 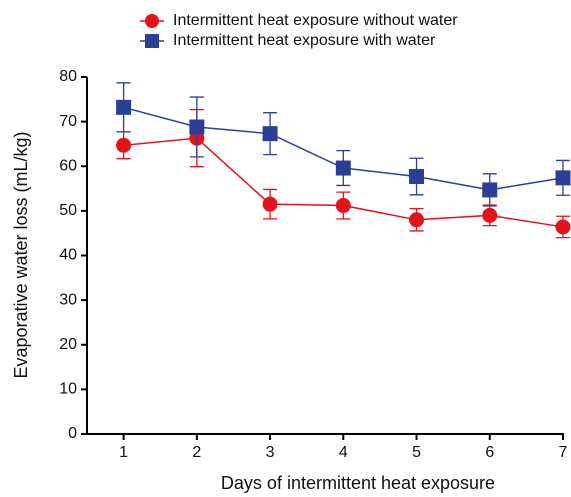 I want to click on legend-label: Intermittent heat exposure without water, so click(x=315, y=20).